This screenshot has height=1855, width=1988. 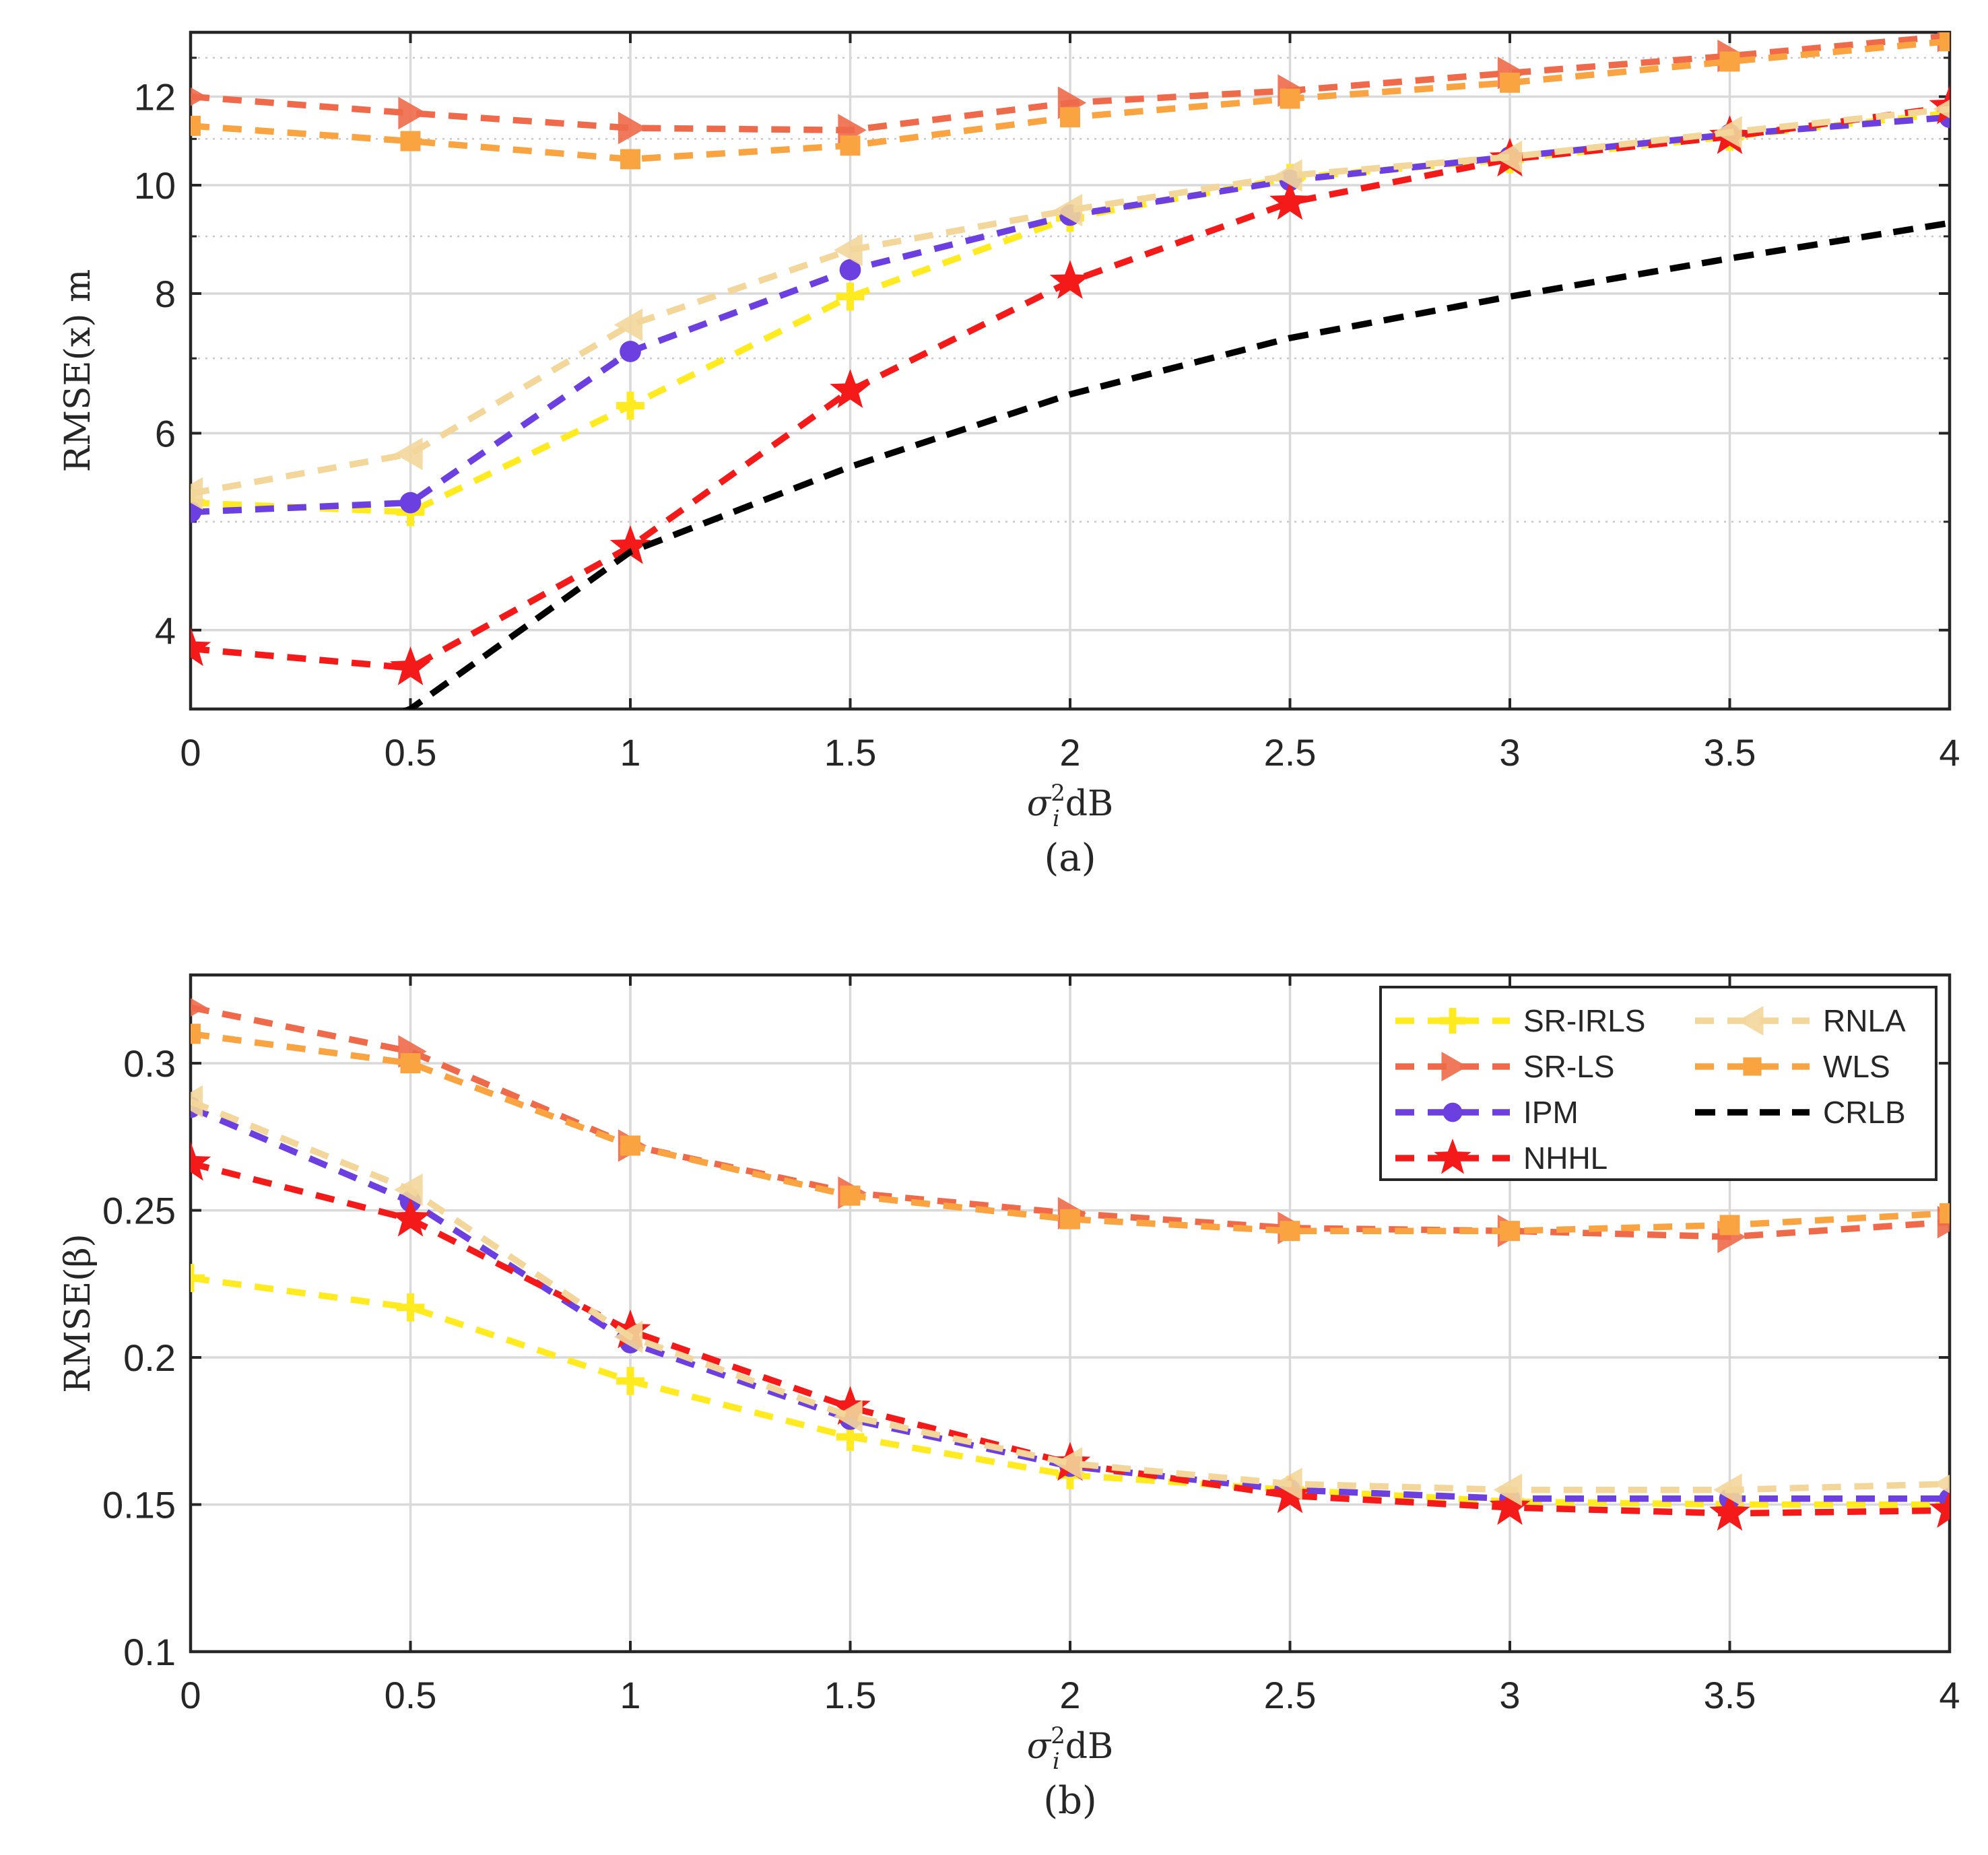 What do you see at coordinates (1502, 1157) in the screenshot?
I see `legend-item-nhhl: NHHL` at bounding box center [1502, 1157].